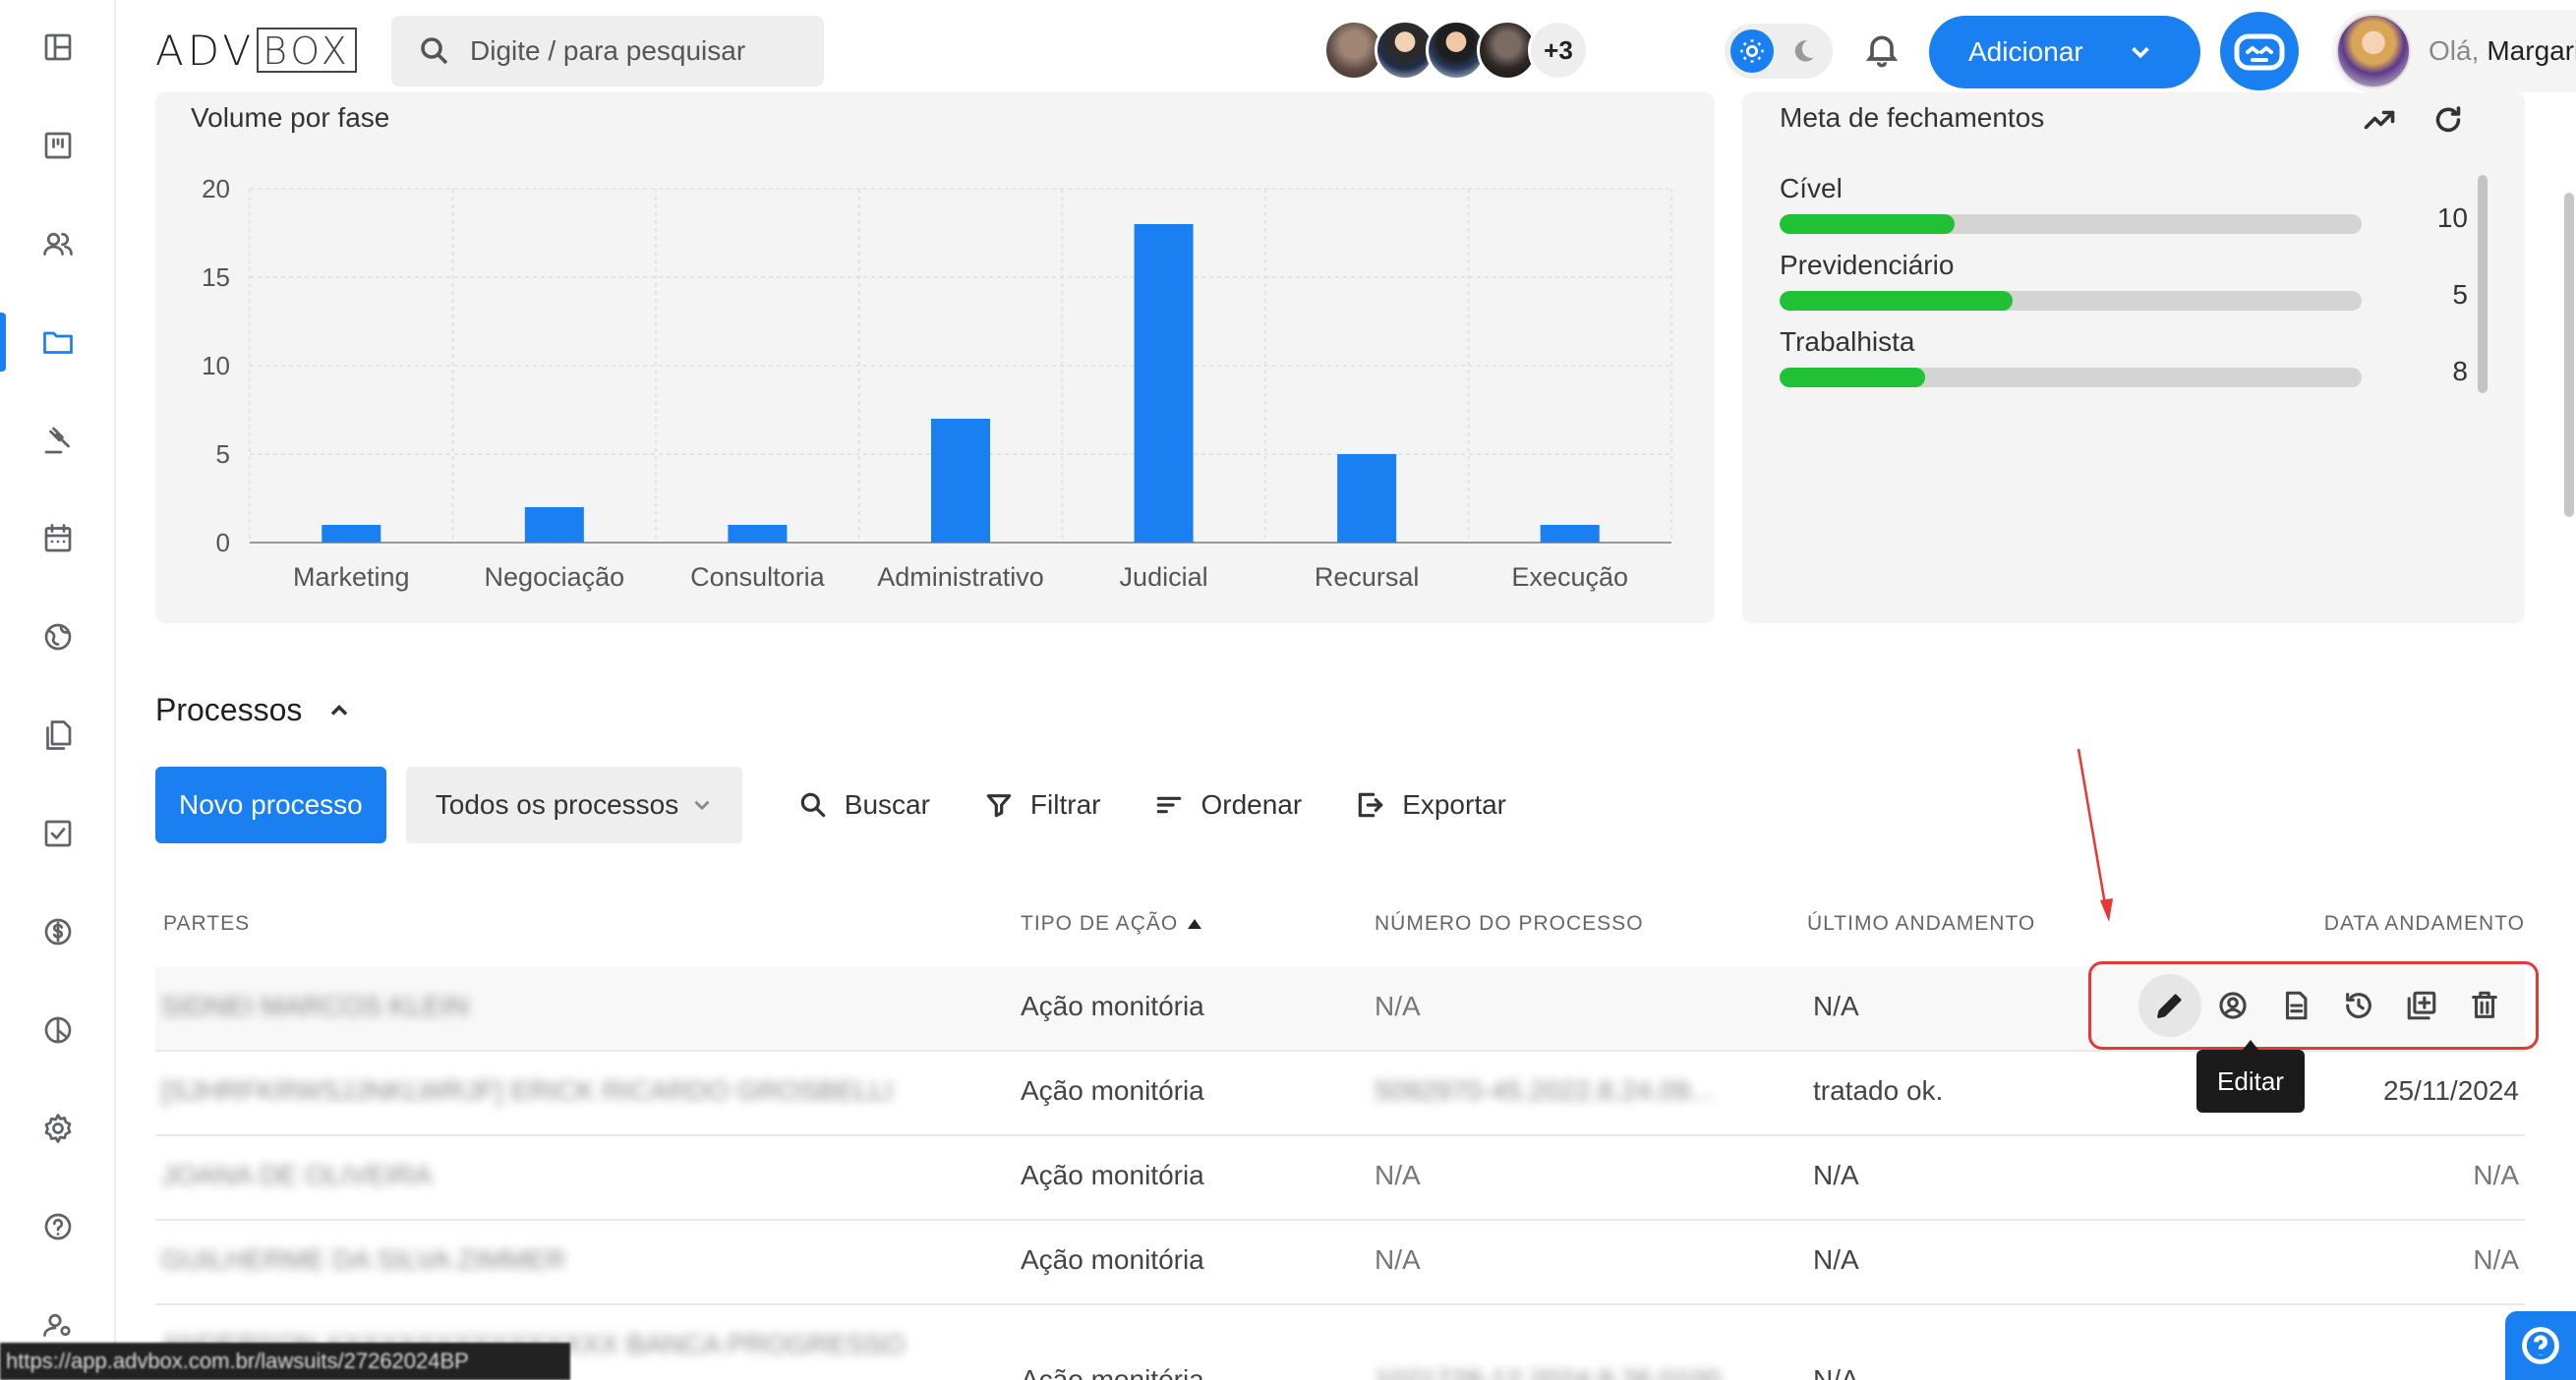 This screenshot has width=2576, height=1380. I want to click on export-button: Exportar, so click(1430, 805).